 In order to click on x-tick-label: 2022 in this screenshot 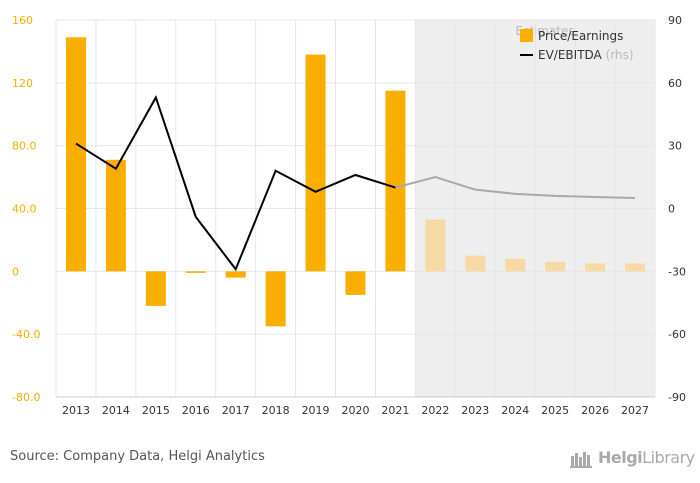, I will do `click(435, 410)`.